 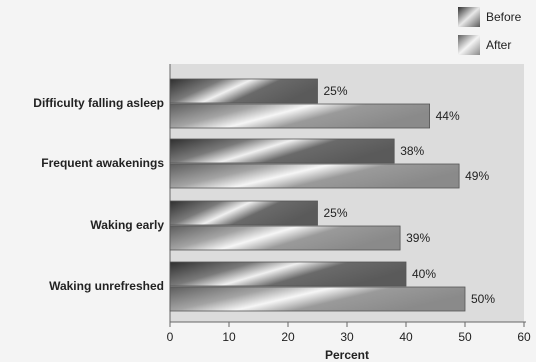 I want to click on bar-value-label: 44%, so click(x=448, y=116).